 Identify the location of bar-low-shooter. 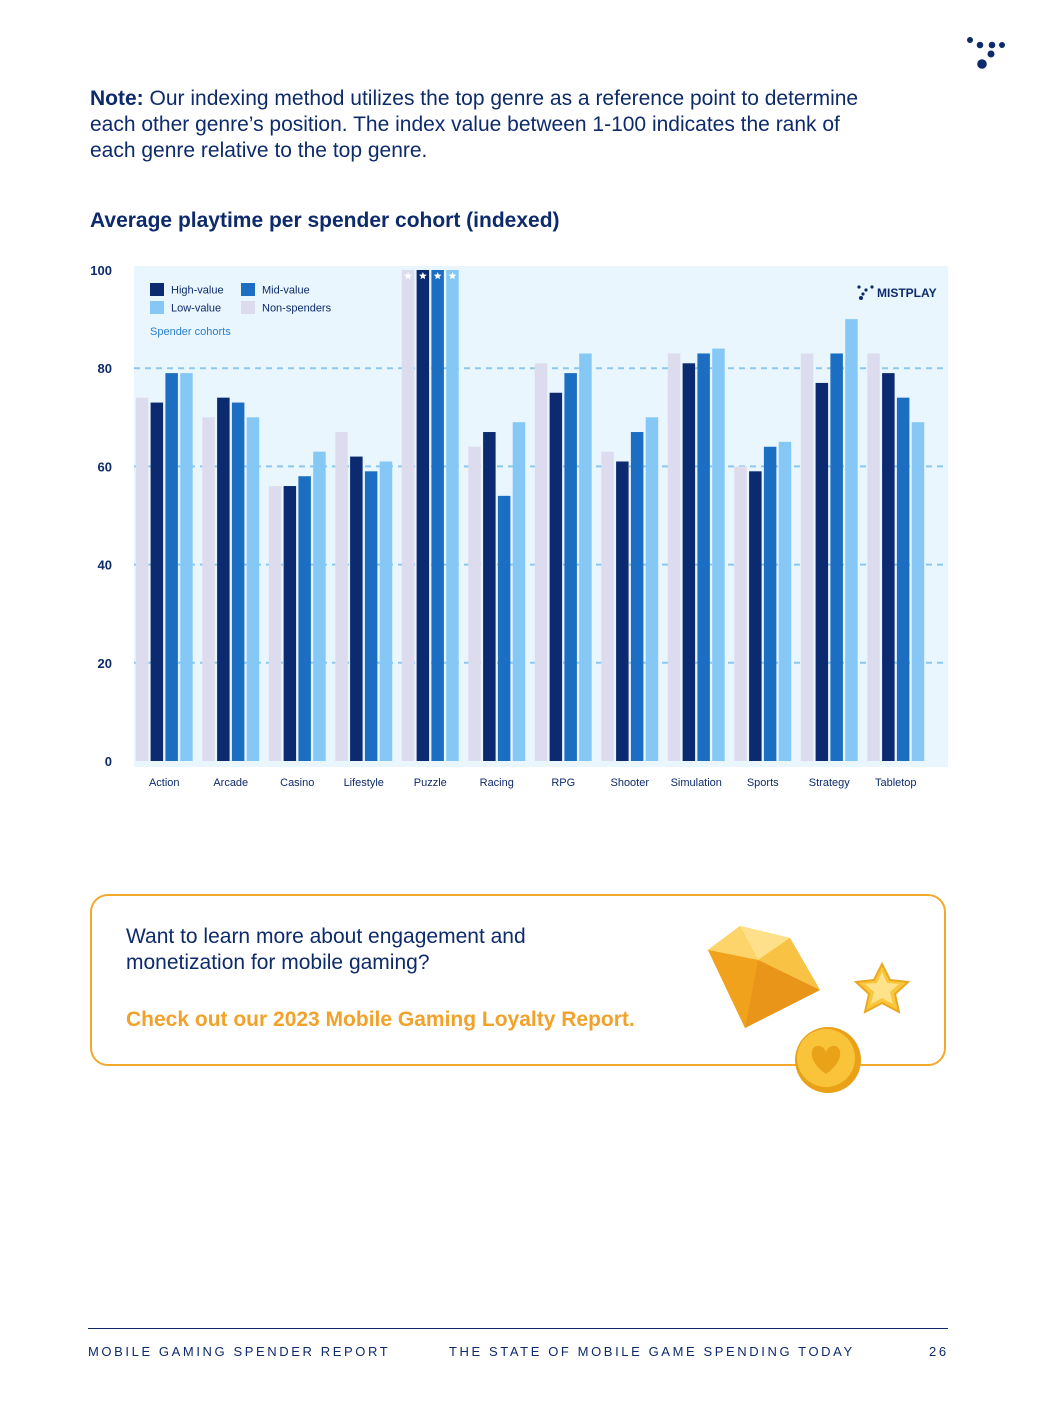
(652, 589).